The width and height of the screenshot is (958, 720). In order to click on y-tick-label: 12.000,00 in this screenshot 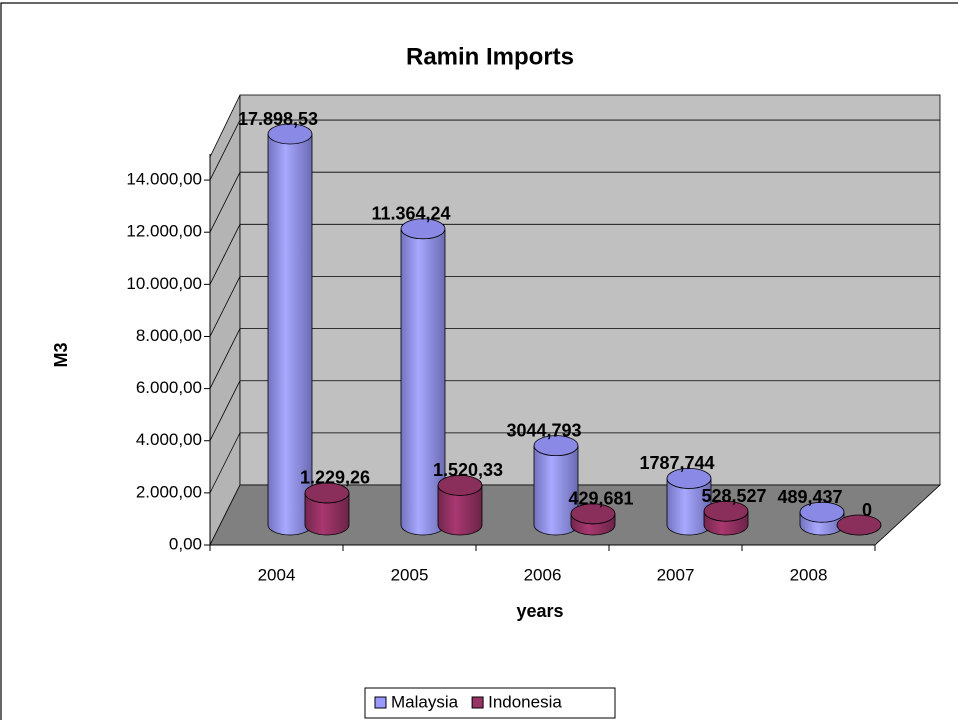, I will do `click(164, 231)`.